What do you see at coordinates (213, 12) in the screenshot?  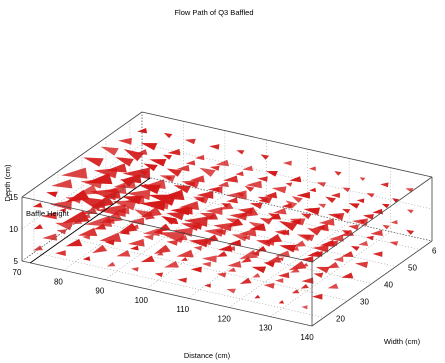 I see `chart-title: Flow Path of Q3 Baffled` at bounding box center [213, 12].